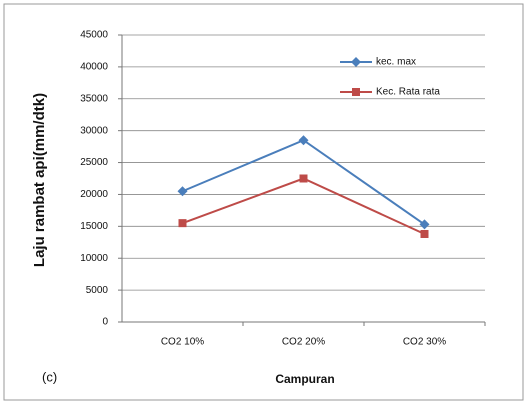 This screenshot has height=409, width=527. I want to click on y-tick-label: 30000, so click(94, 130).